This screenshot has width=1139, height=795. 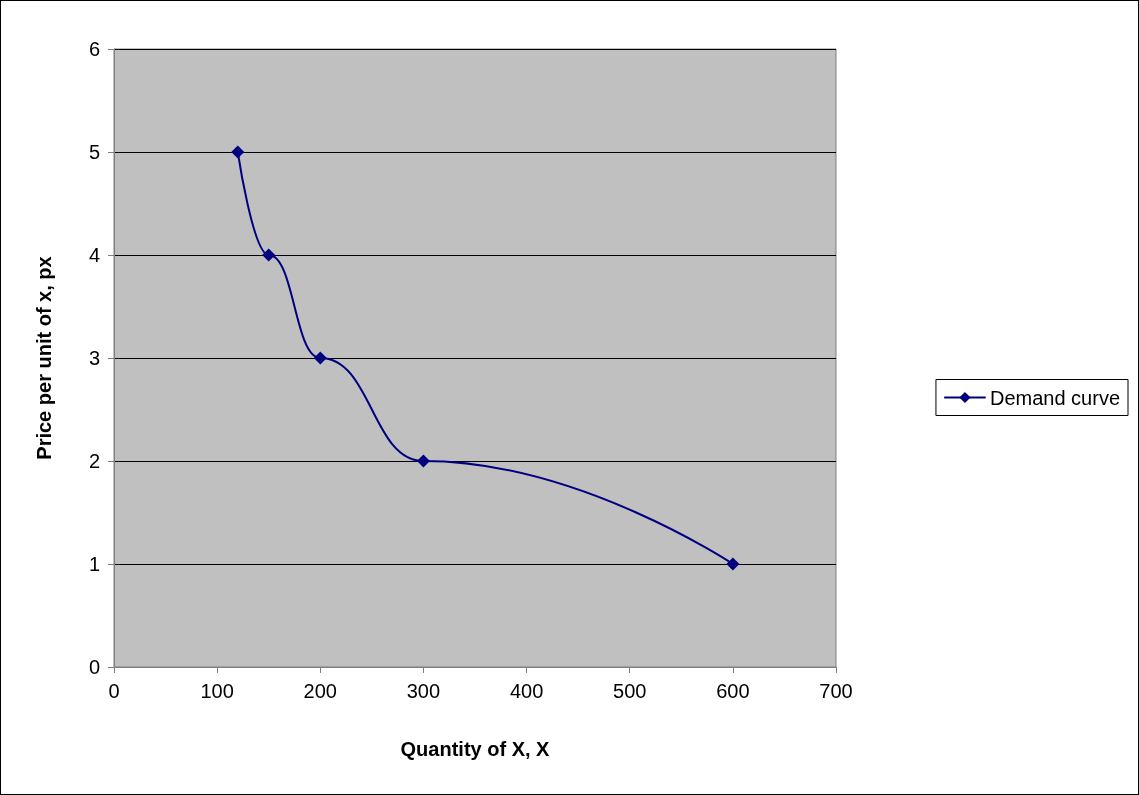 What do you see at coordinates (94, 461) in the screenshot?
I see `y-tick-label: 2` at bounding box center [94, 461].